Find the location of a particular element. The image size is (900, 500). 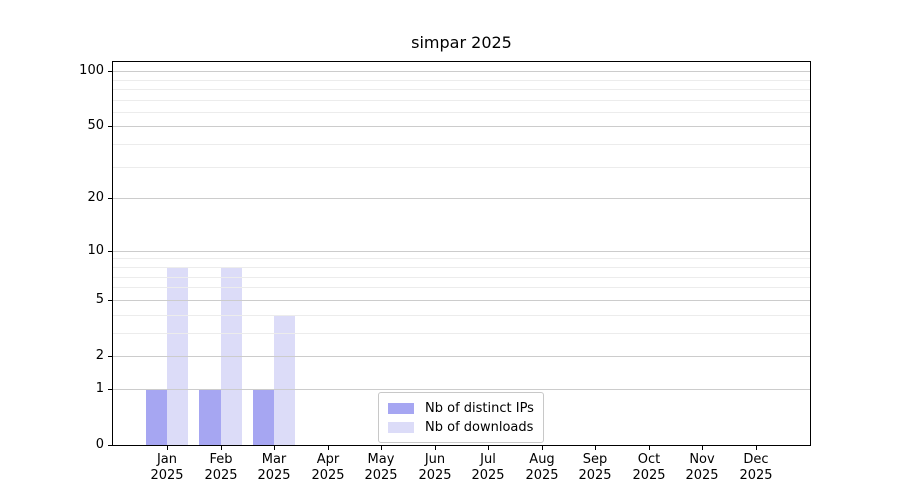

x-tick-label-nov: Nov 2025 is located at coordinates (702, 468).